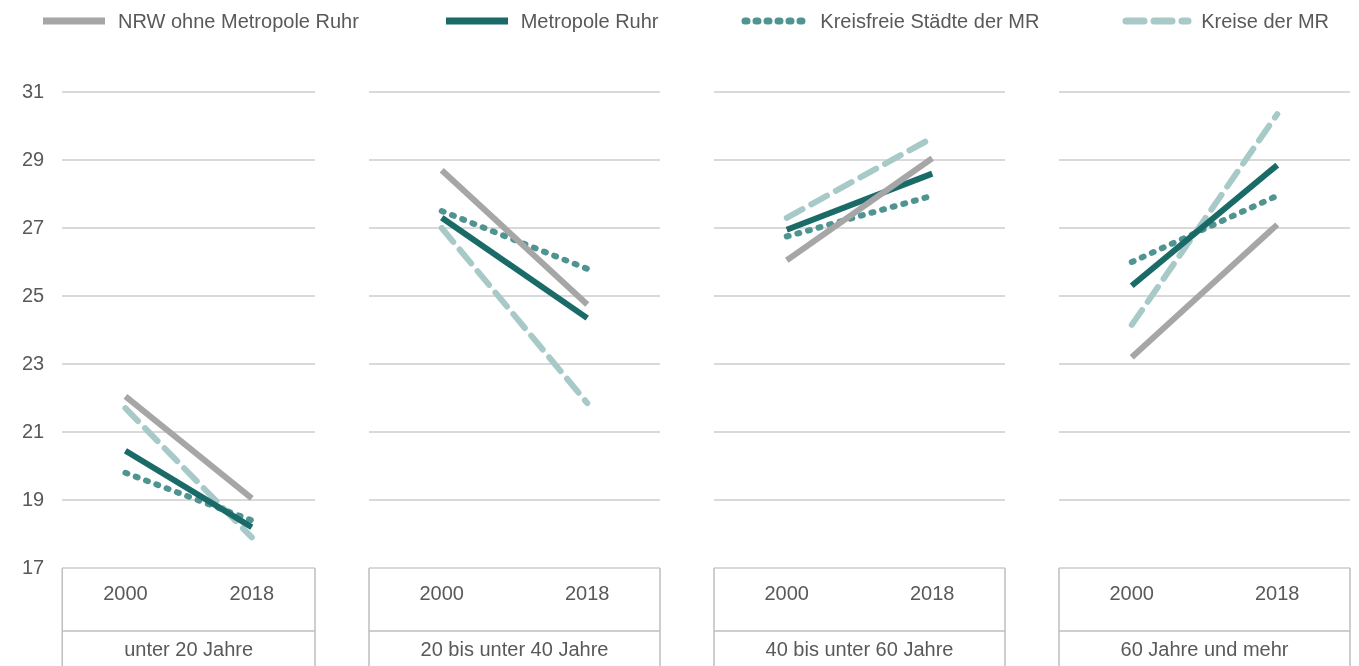  I want to click on y-tick-label: 21, so click(33, 430).